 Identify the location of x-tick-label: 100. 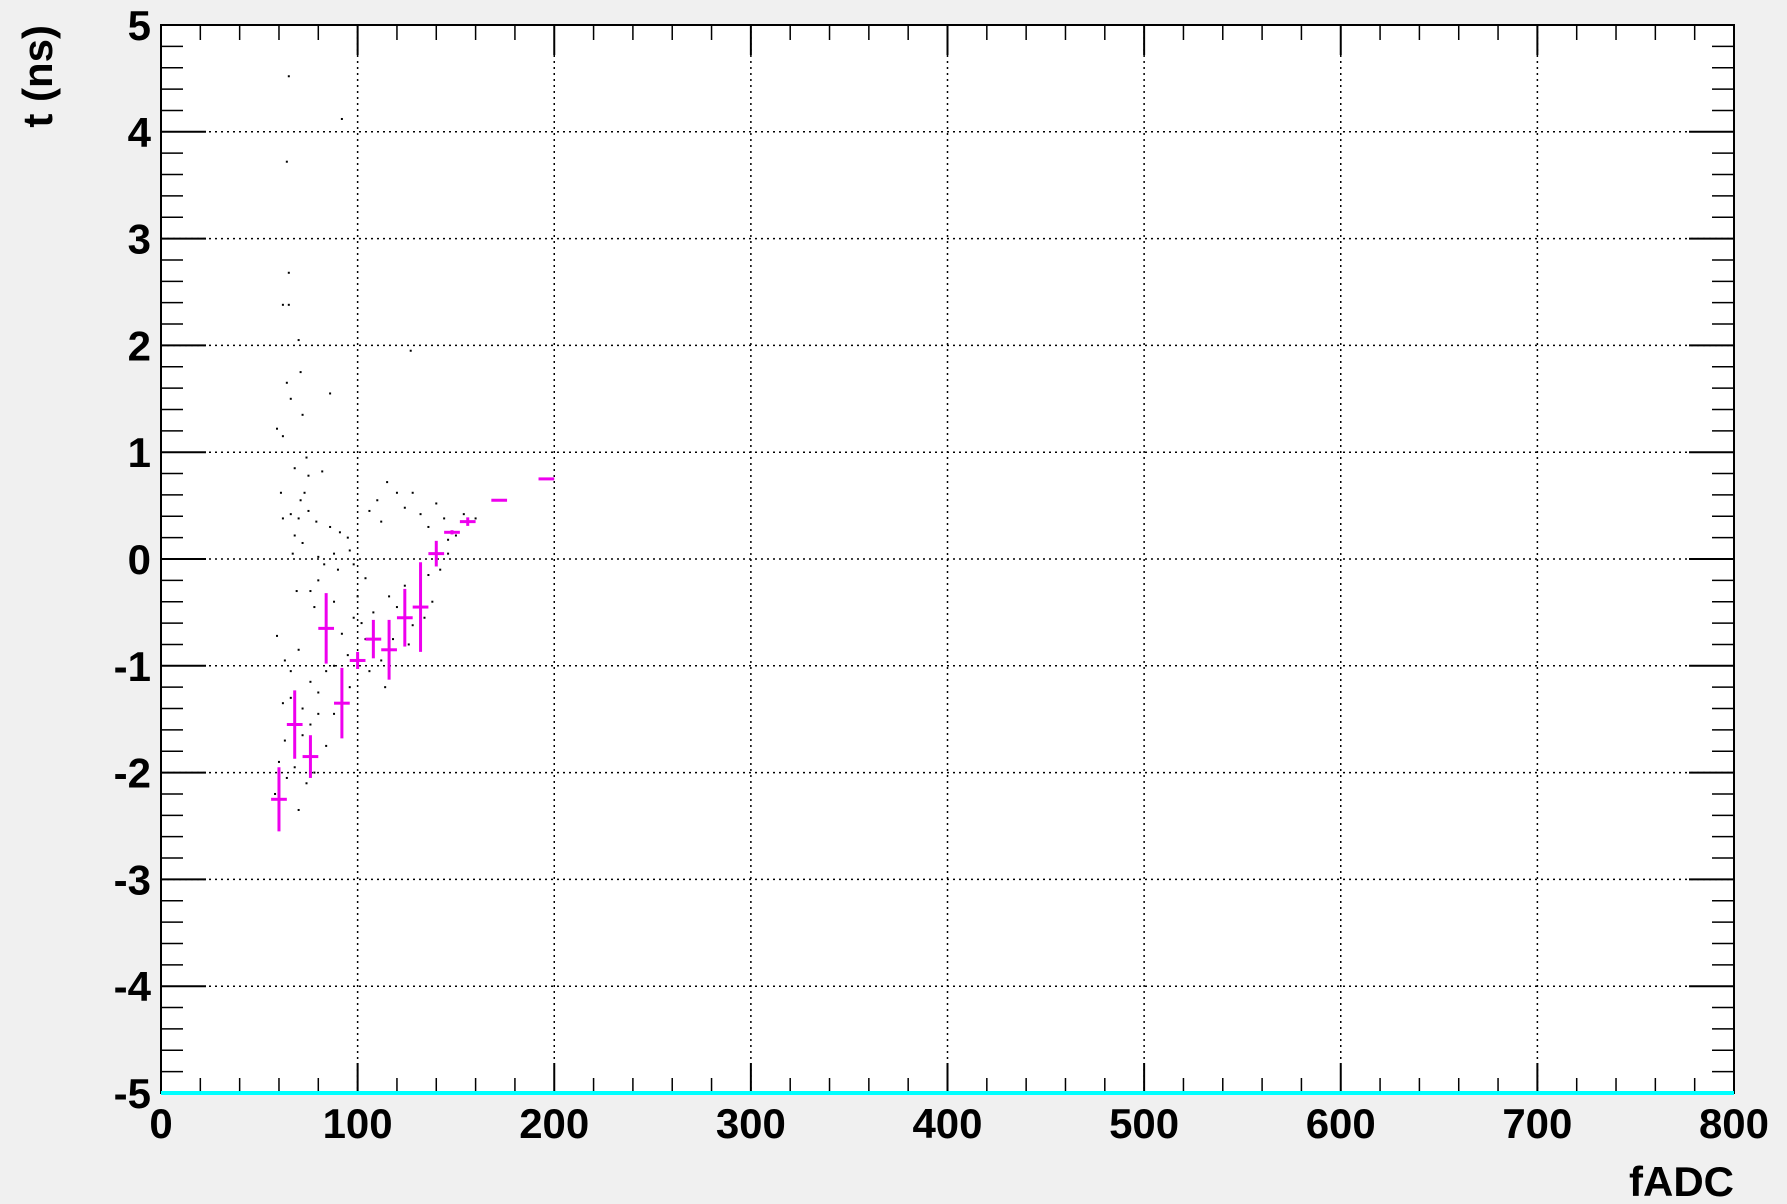
(358, 1123).